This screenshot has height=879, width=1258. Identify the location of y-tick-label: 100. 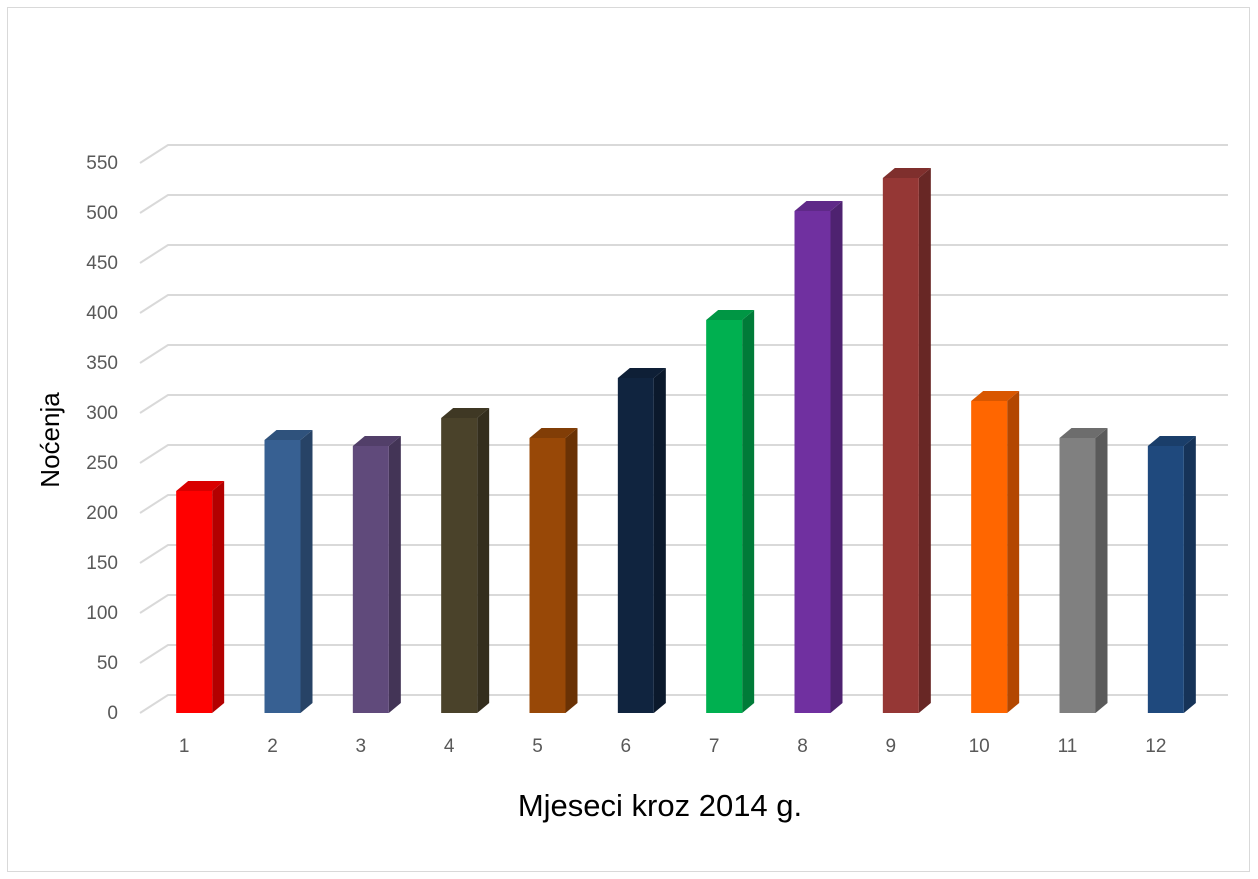
(102, 613).